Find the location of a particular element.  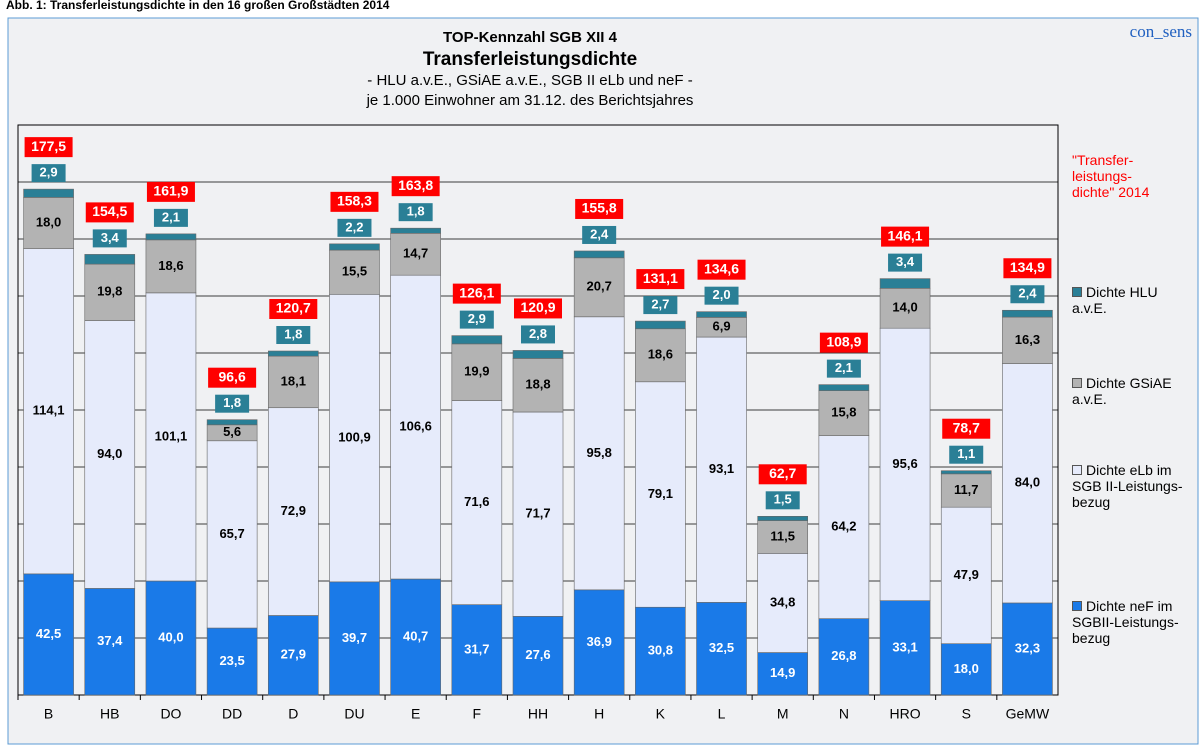

x-tick-label: DU is located at coordinates (354, 714).